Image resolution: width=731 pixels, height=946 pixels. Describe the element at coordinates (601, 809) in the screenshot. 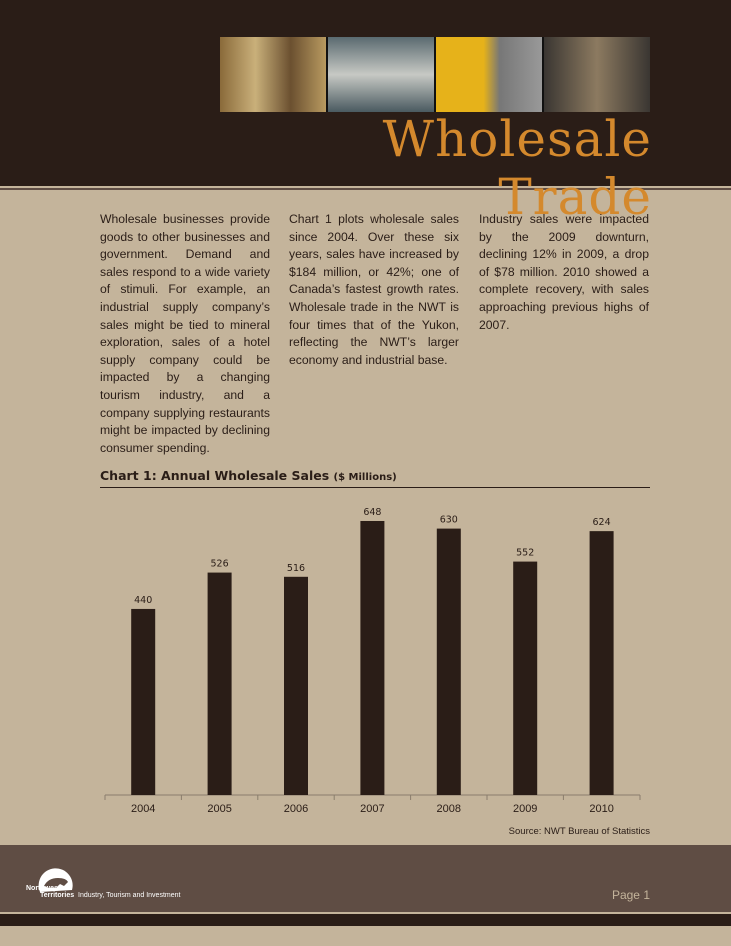

I see `x-tick-label: 2010` at that location.